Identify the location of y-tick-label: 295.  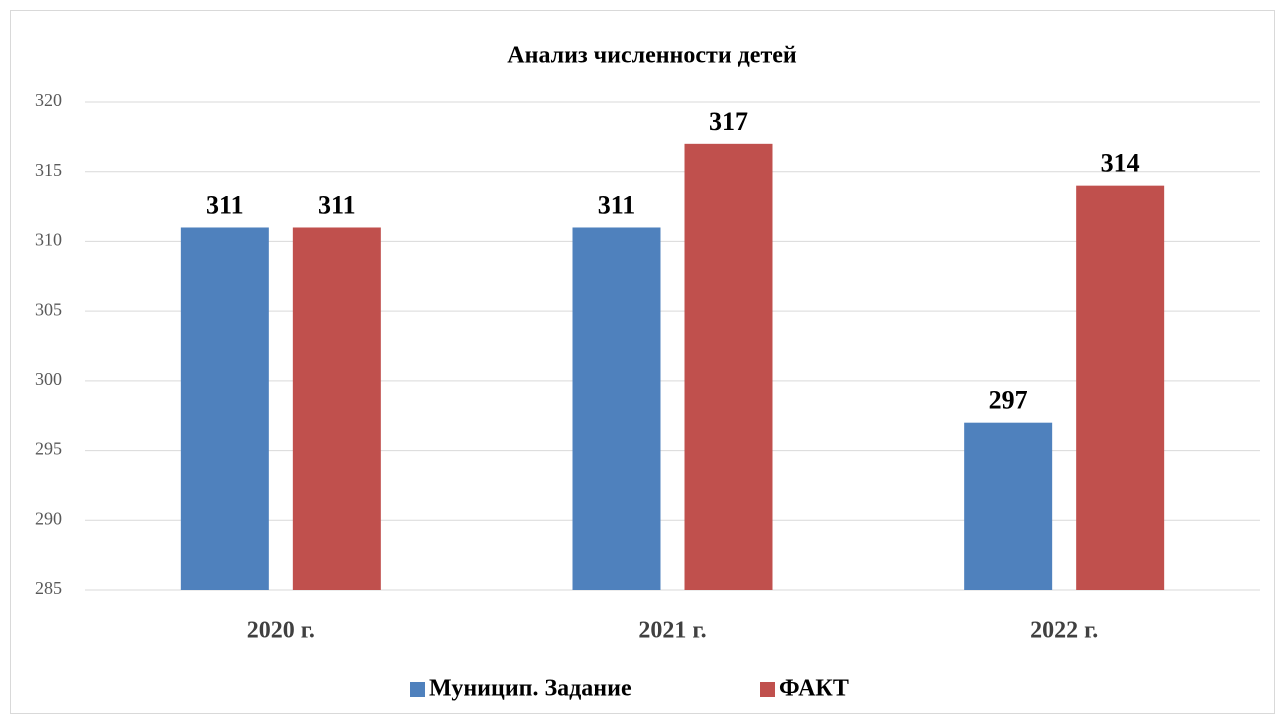
(48, 449).